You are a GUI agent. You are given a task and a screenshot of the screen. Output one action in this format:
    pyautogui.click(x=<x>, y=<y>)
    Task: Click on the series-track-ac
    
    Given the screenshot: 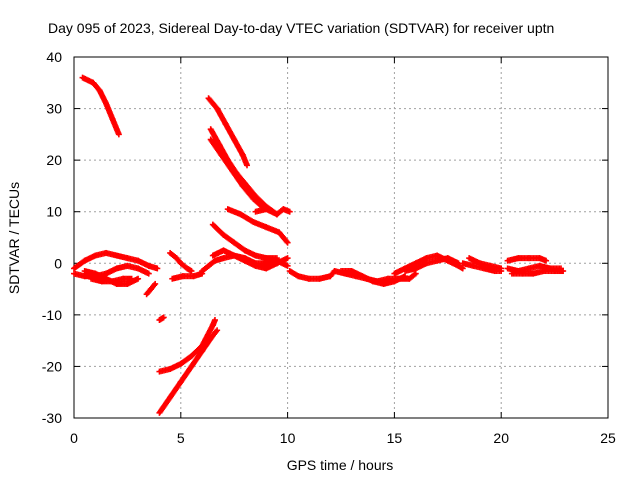 What is the action you would take?
    pyautogui.click(x=537, y=272)
    